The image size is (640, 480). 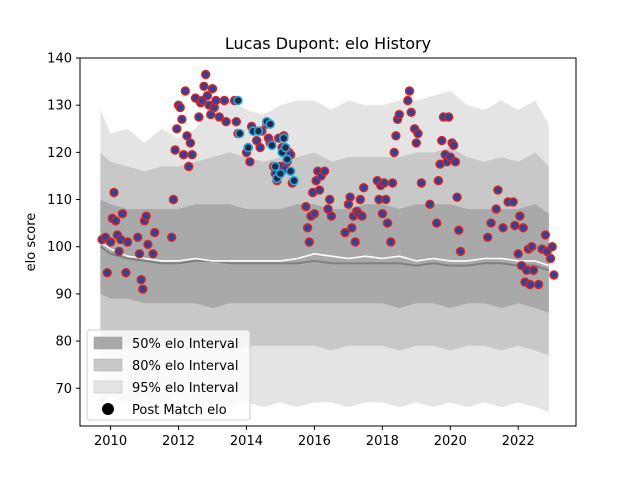 What do you see at coordinates (314, 441) in the screenshot?
I see `x-tick-label: 2016` at bounding box center [314, 441].